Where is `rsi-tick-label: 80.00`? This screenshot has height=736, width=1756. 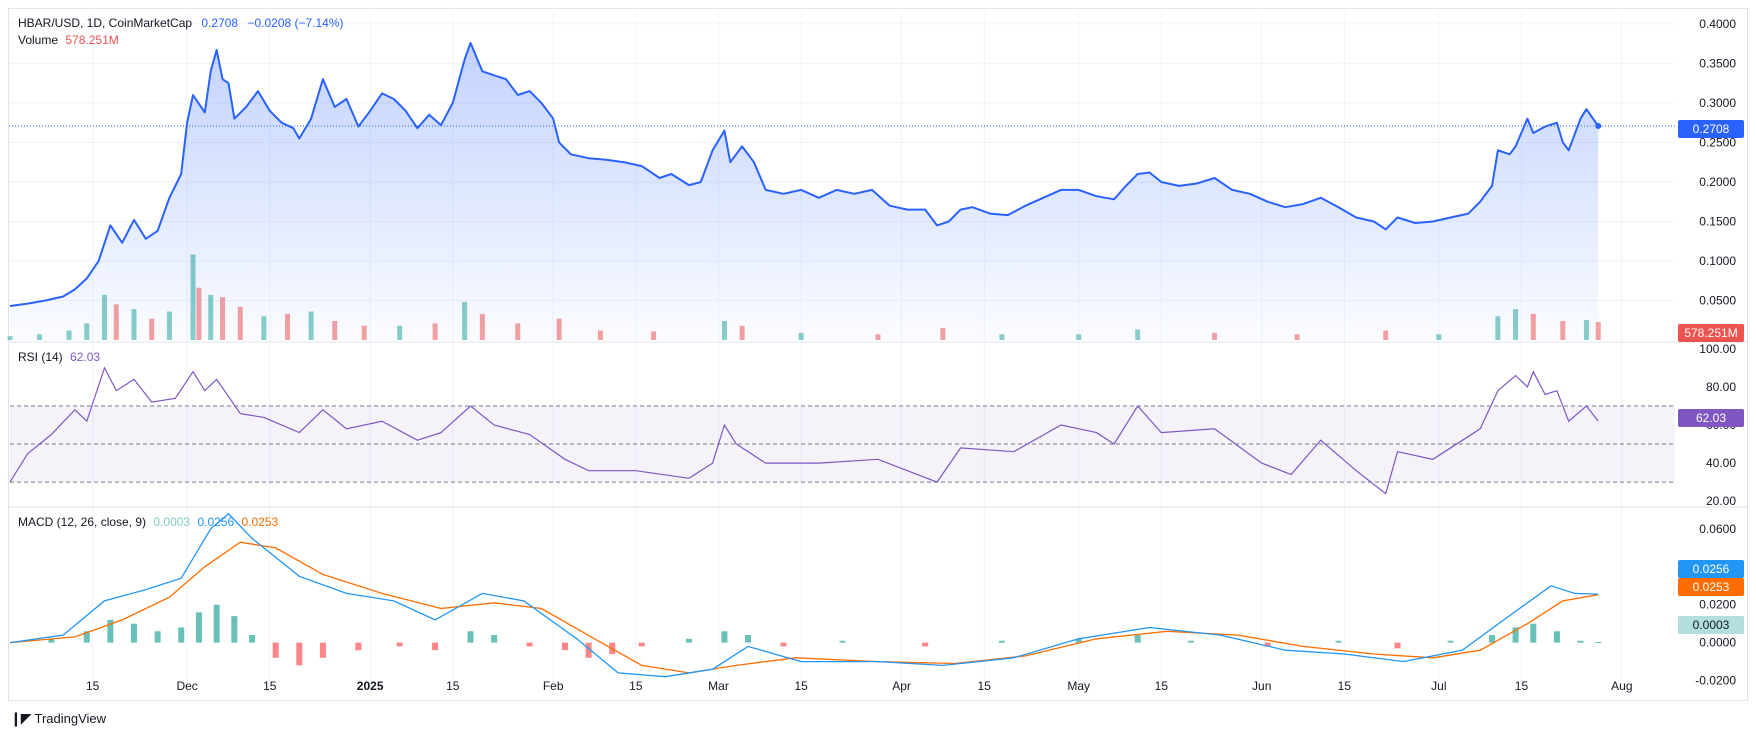 rsi-tick-label: 80.00 is located at coordinates (1721, 387).